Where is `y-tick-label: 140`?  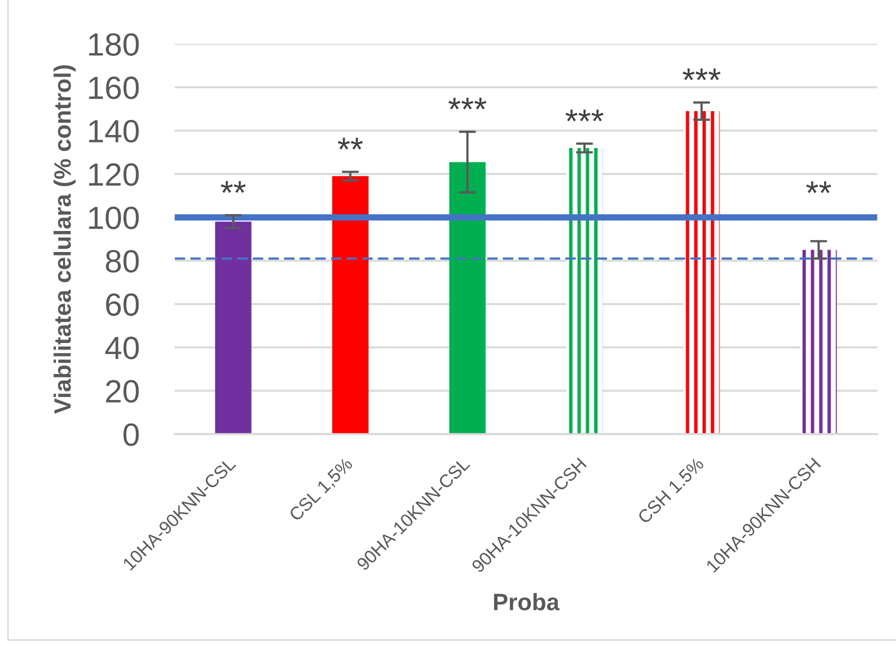
y-tick-label: 140 is located at coordinates (114, 131).